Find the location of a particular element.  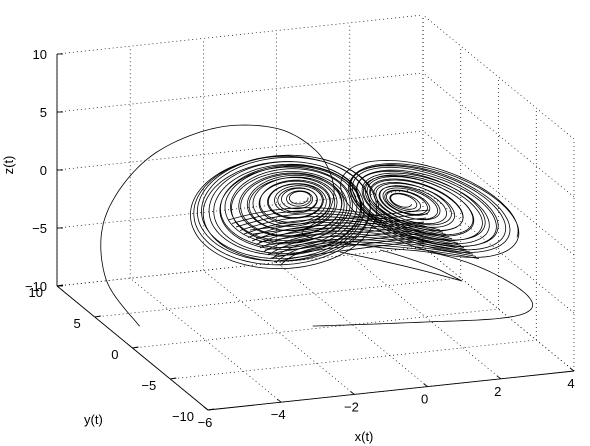

trajectory-tail is located at coordinates (401, 265).